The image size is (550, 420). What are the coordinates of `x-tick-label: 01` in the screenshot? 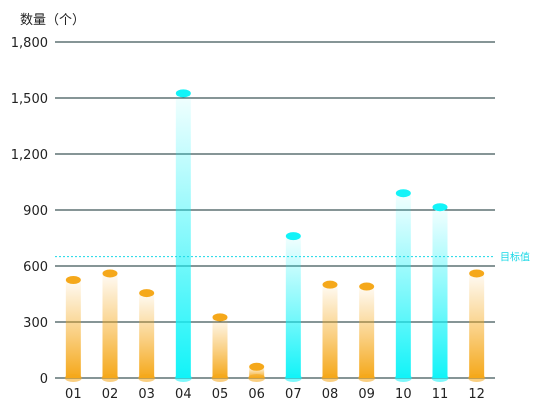 It's located at (73, 394).